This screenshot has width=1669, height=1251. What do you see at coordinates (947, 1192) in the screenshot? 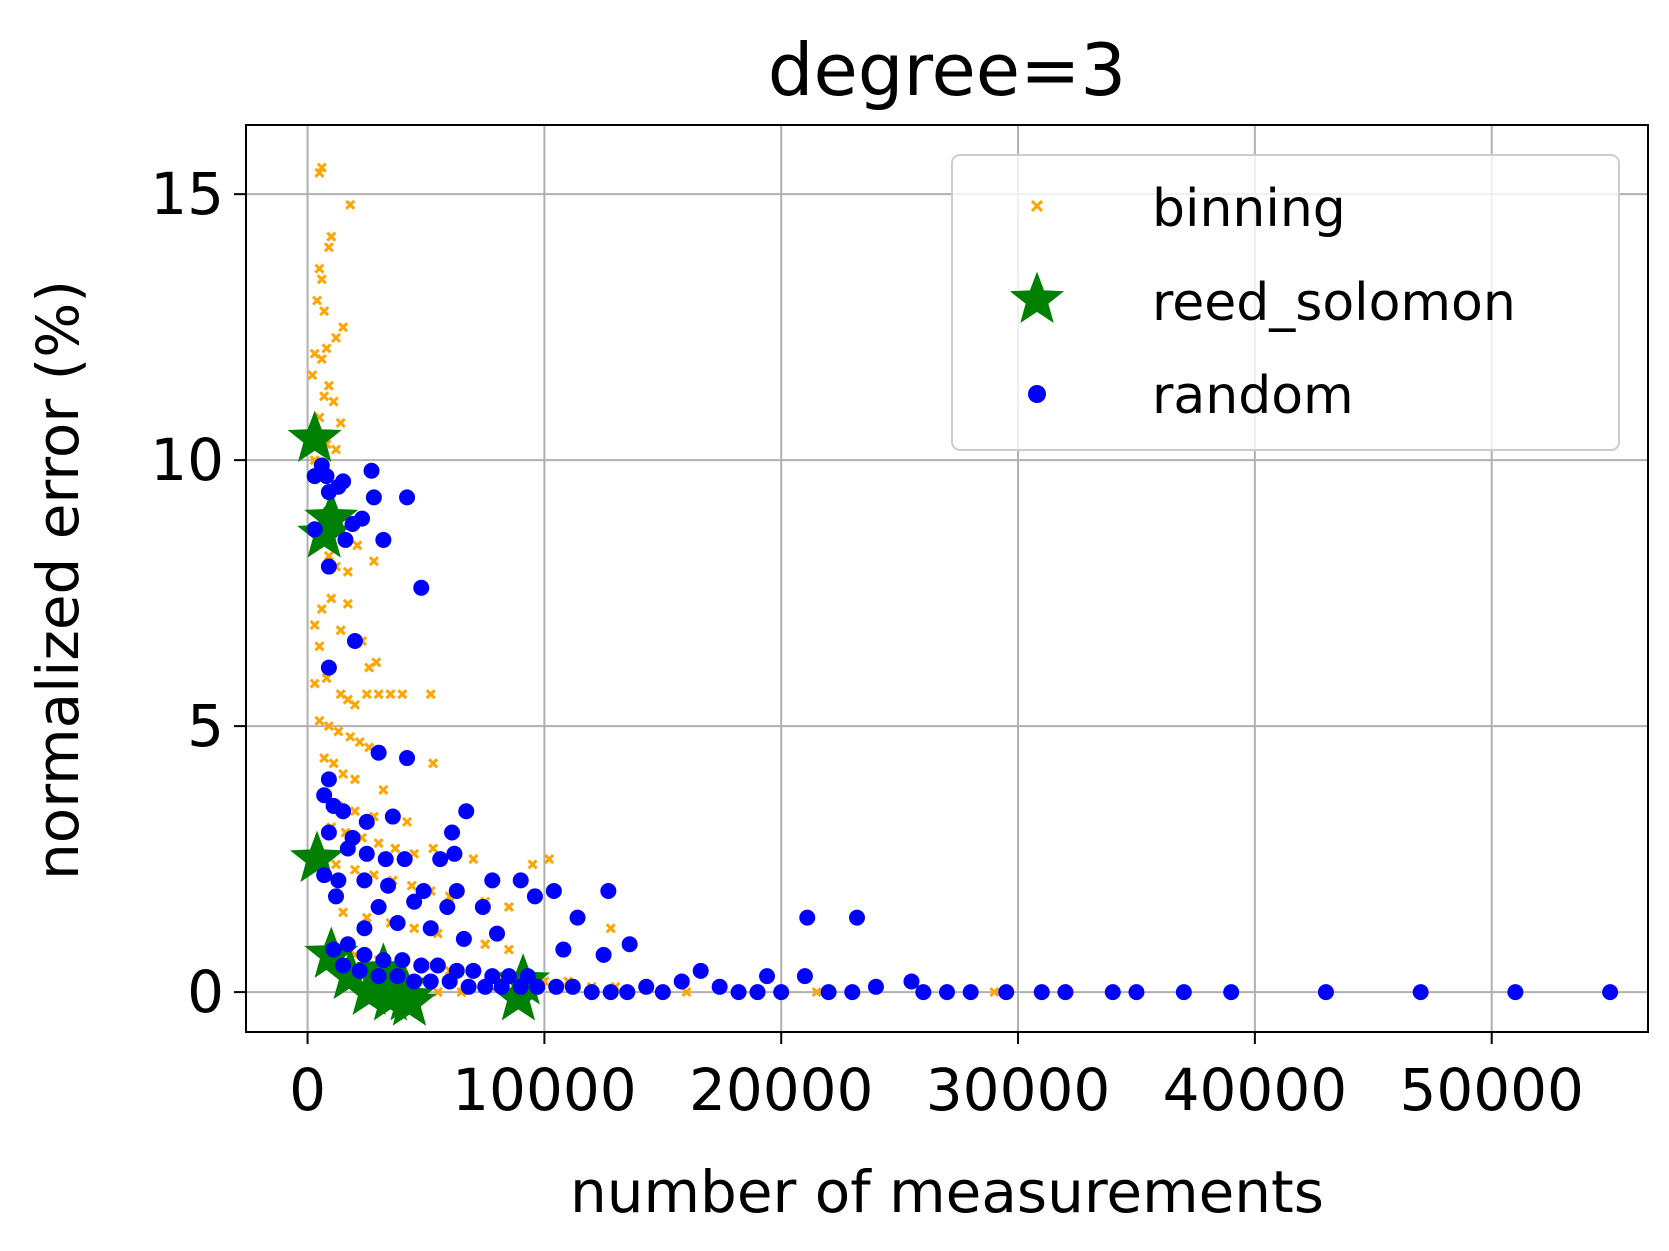
I see `x-axis-label: number of measurements` at bounding box center [947, 1192].